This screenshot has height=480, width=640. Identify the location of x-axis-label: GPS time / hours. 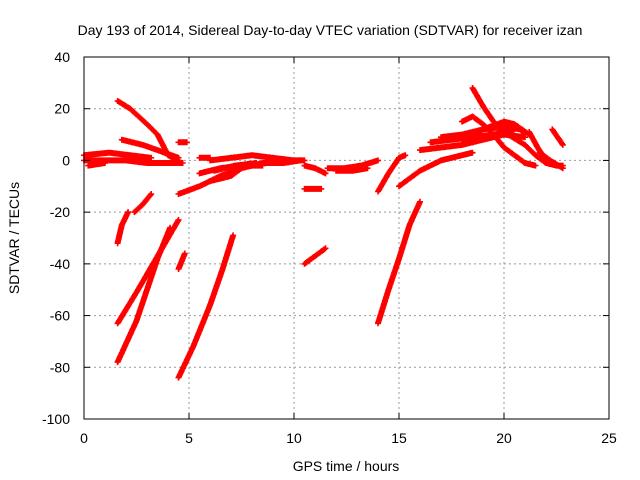
(346, 466).